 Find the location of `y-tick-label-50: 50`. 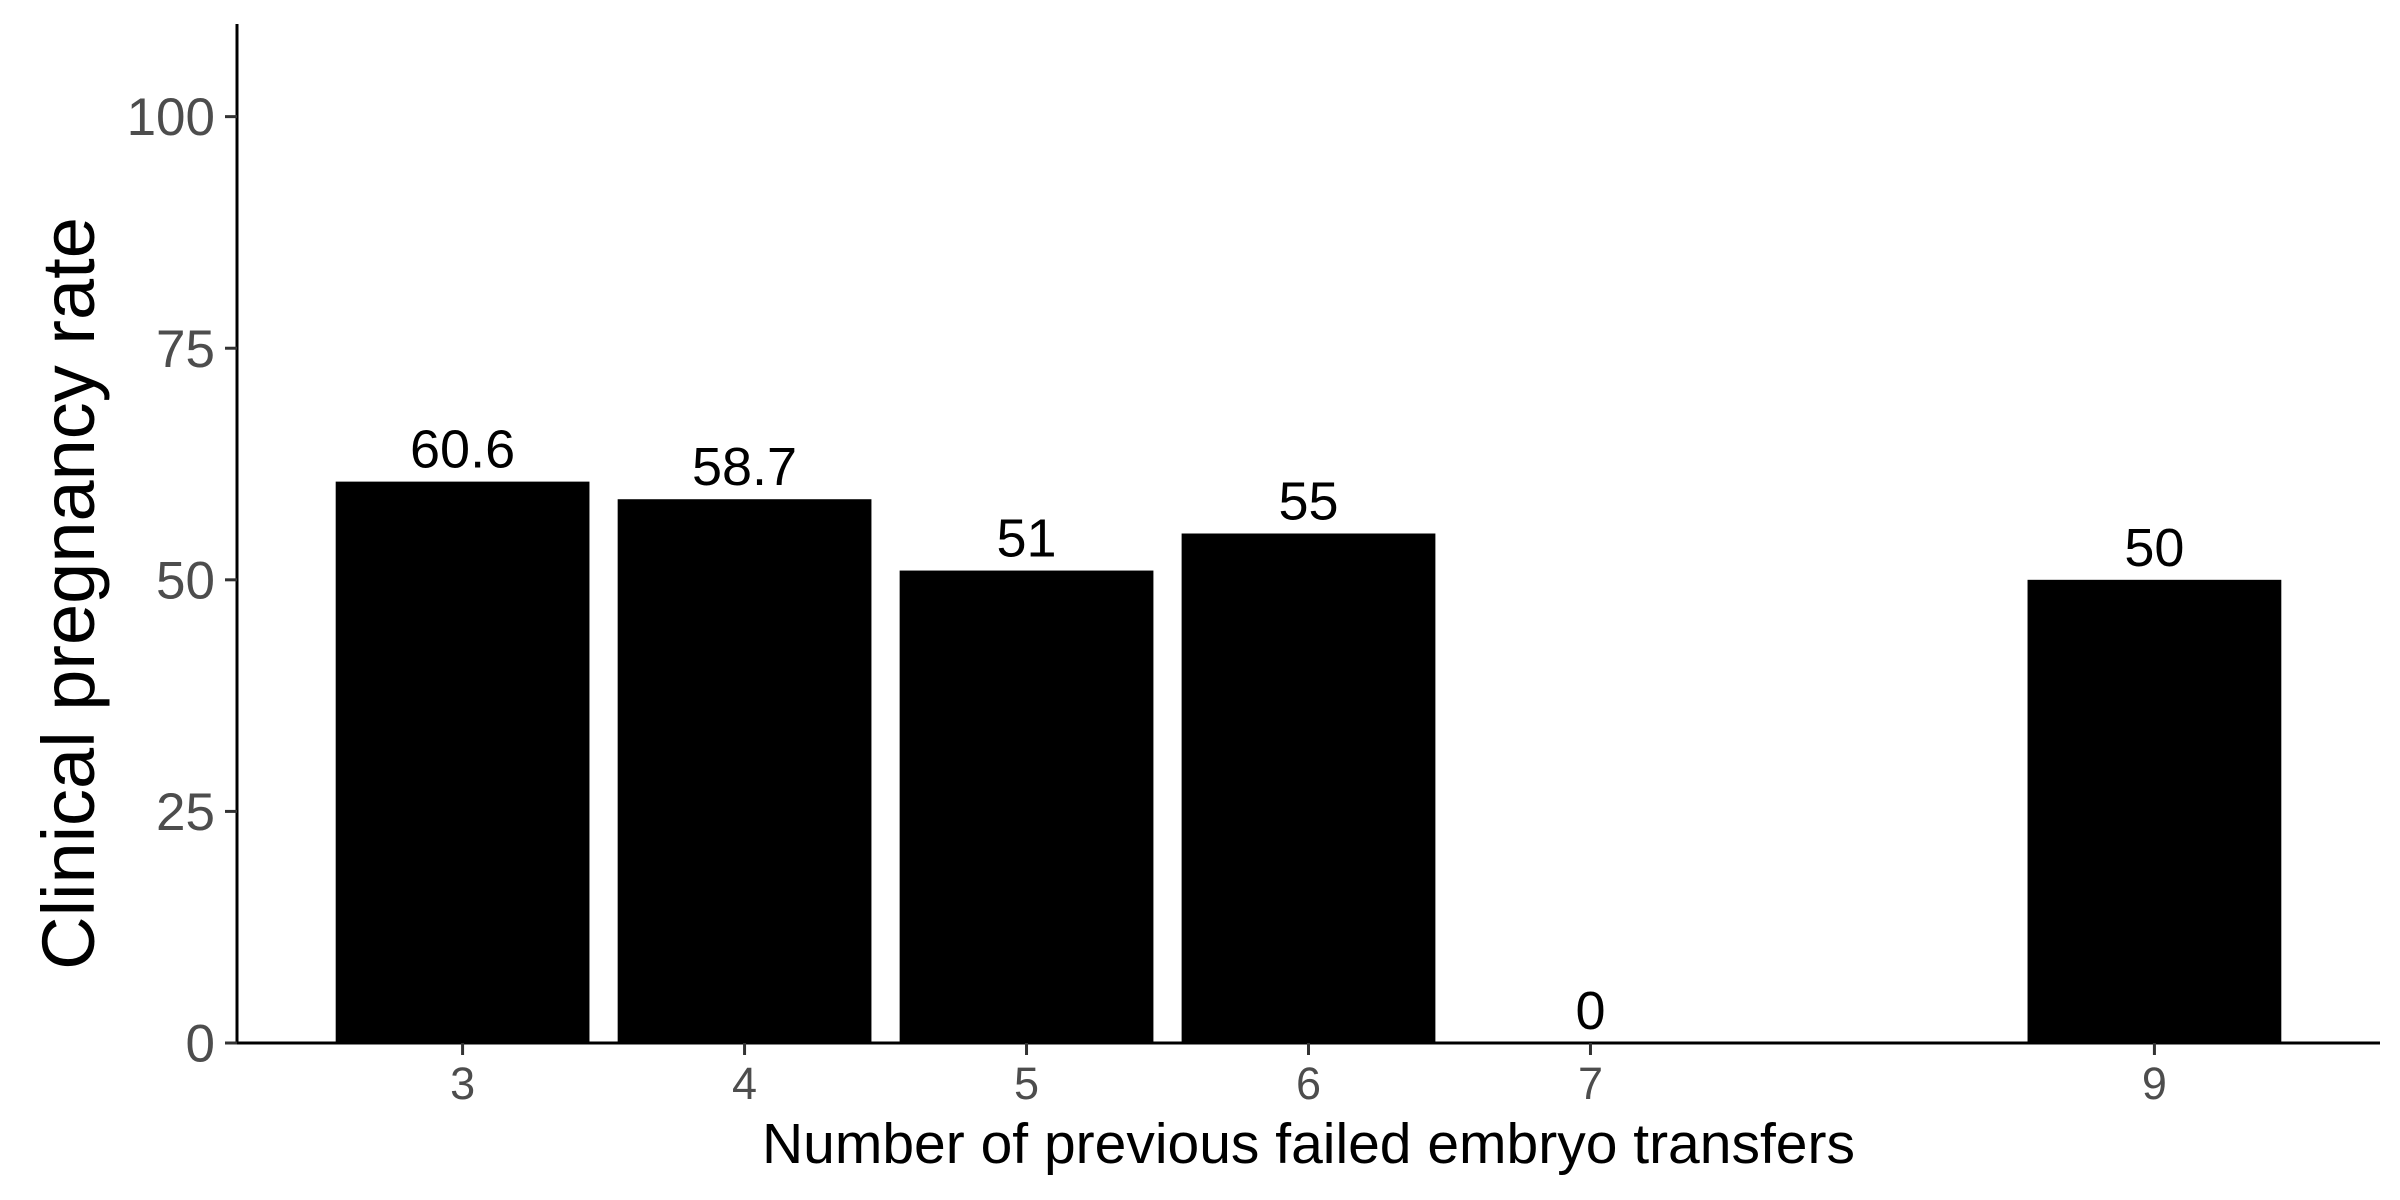

y-tick-label-50: 50 is located at coordinates (185, 580).